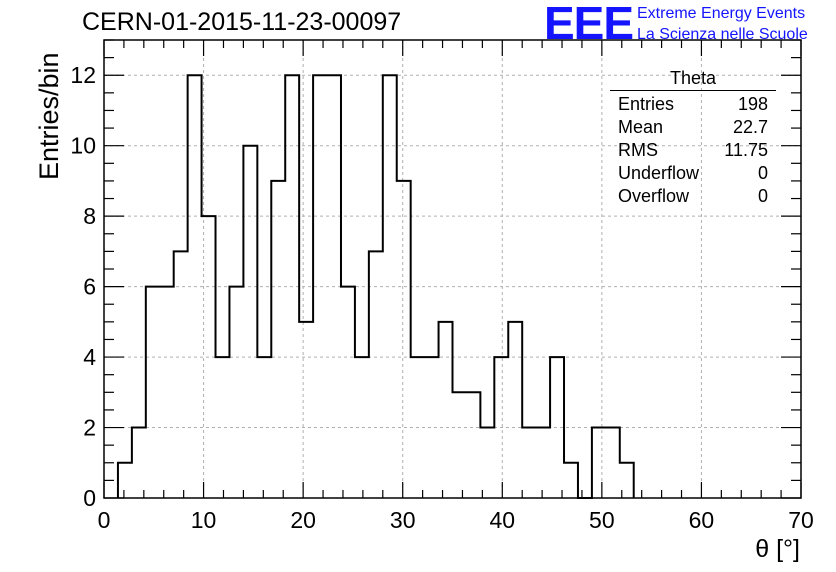 This screenshot has height=572, width=836. What do you see at coordinates (89, 428) in the screenshot?
I see `y-tick-label: 2` at bounding box center [89, 428].